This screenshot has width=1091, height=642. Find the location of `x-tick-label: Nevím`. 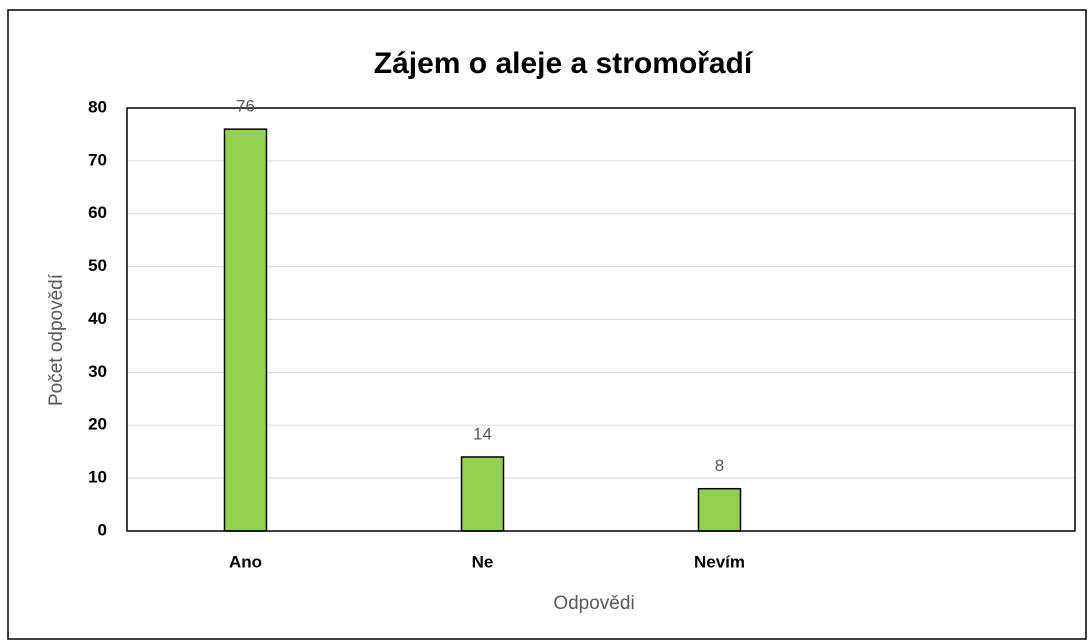

x-tick-label: Nevím is located at coordinates (719, 561).